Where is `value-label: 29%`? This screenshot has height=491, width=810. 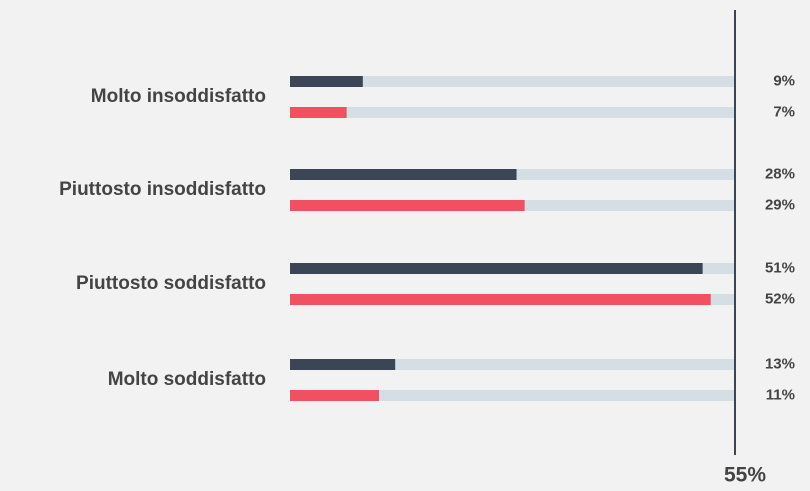 value-label: 29% is located at coordinates (780, 204).